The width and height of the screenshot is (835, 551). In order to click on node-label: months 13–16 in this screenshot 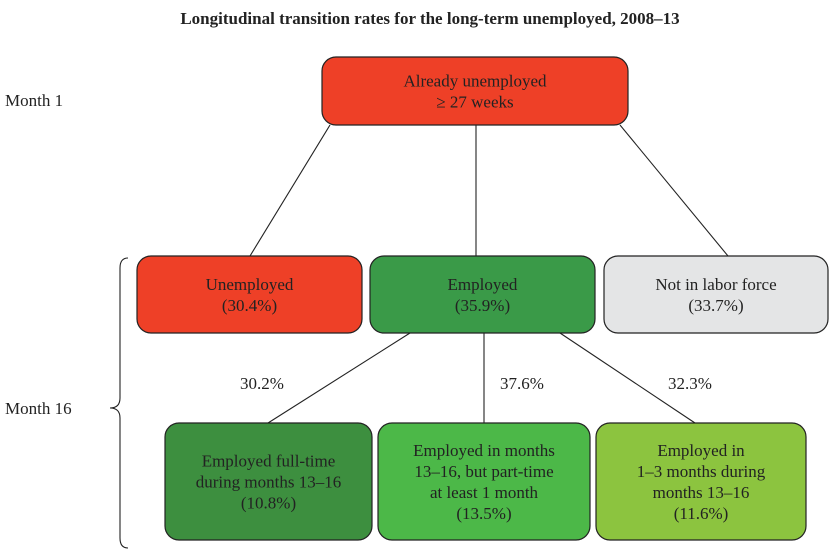, I will do `click(701, 492)`.